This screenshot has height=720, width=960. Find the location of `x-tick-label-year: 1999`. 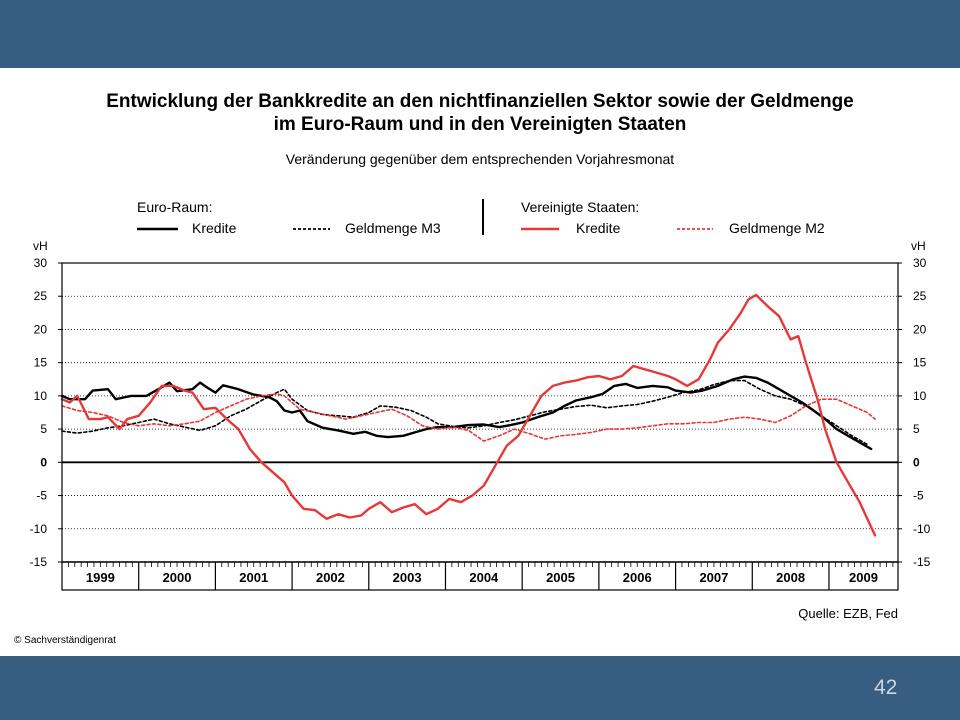

x-tick-label-year: 1999 is located at coordinates (100, 577).